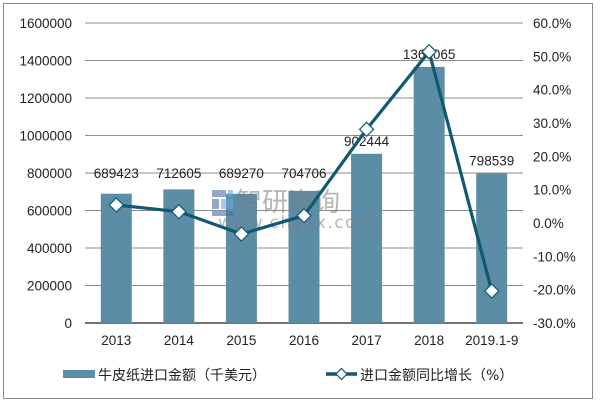 The height and width of the screenshot is (405, 600). I want to click on legend: 牛皮纸进口金额（千美元） 进口金额同比增长（%）, so click(288, 375).